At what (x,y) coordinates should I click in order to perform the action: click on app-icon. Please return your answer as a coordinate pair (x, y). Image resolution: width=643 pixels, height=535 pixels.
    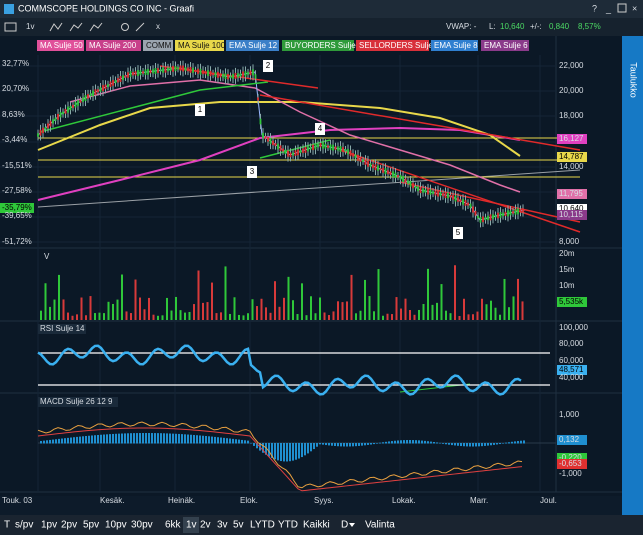
    Looking at the image, I should click on (9, 9).